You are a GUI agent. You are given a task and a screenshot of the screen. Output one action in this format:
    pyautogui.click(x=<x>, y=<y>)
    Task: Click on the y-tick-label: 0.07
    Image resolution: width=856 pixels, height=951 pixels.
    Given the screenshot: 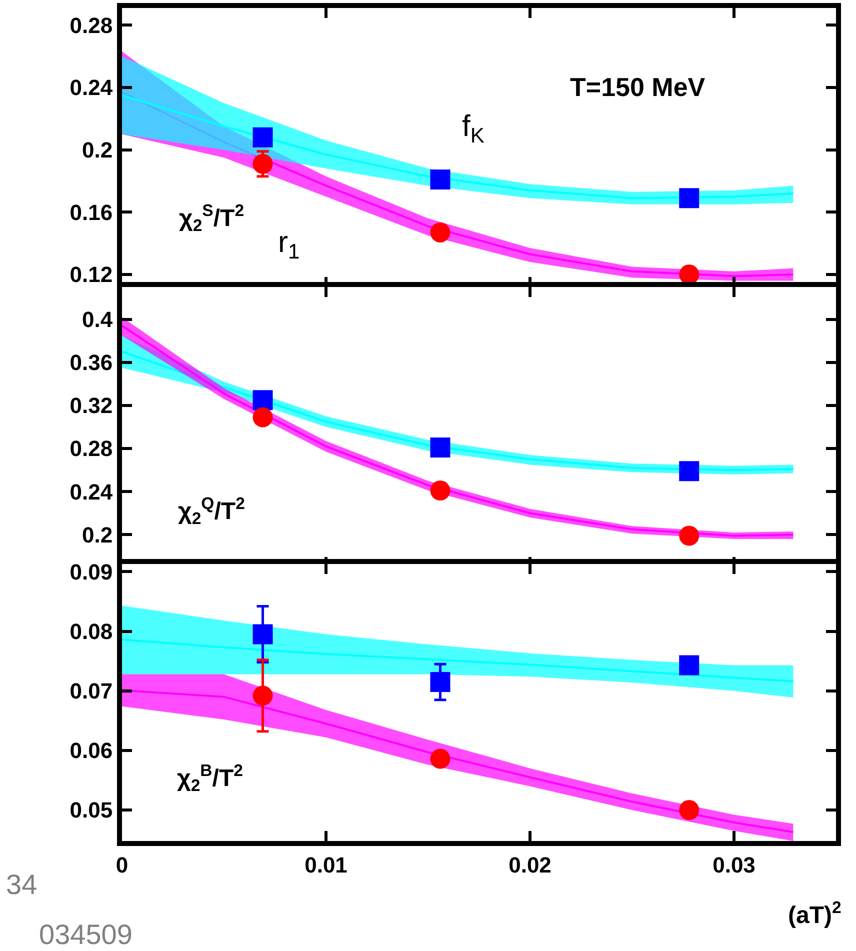 What is the action you would take?
    pyautogui.click(x=91, y=691)
    